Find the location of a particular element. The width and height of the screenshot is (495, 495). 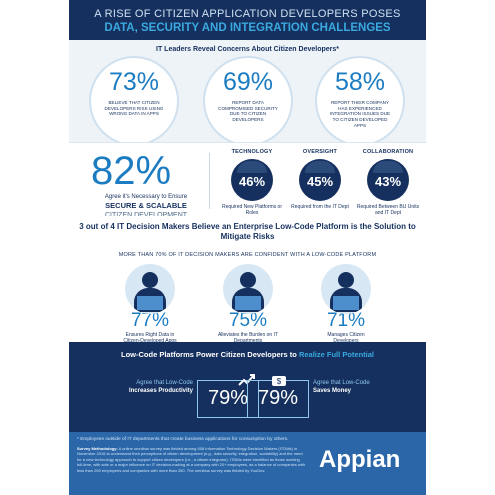

productivity-percent: 79% is located at coordinates (228, 398).